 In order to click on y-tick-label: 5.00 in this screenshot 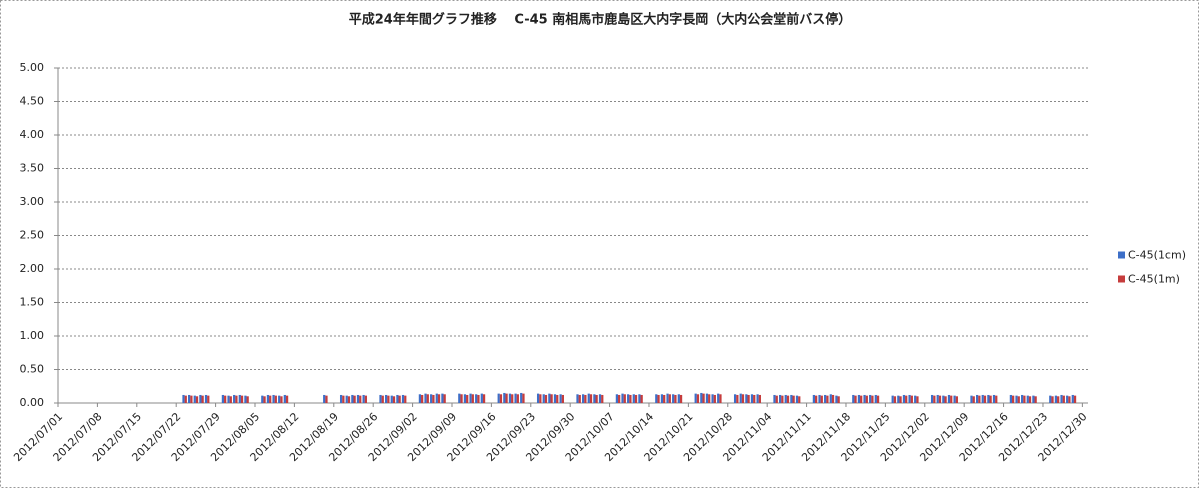, I will do `click(32, 67)`.